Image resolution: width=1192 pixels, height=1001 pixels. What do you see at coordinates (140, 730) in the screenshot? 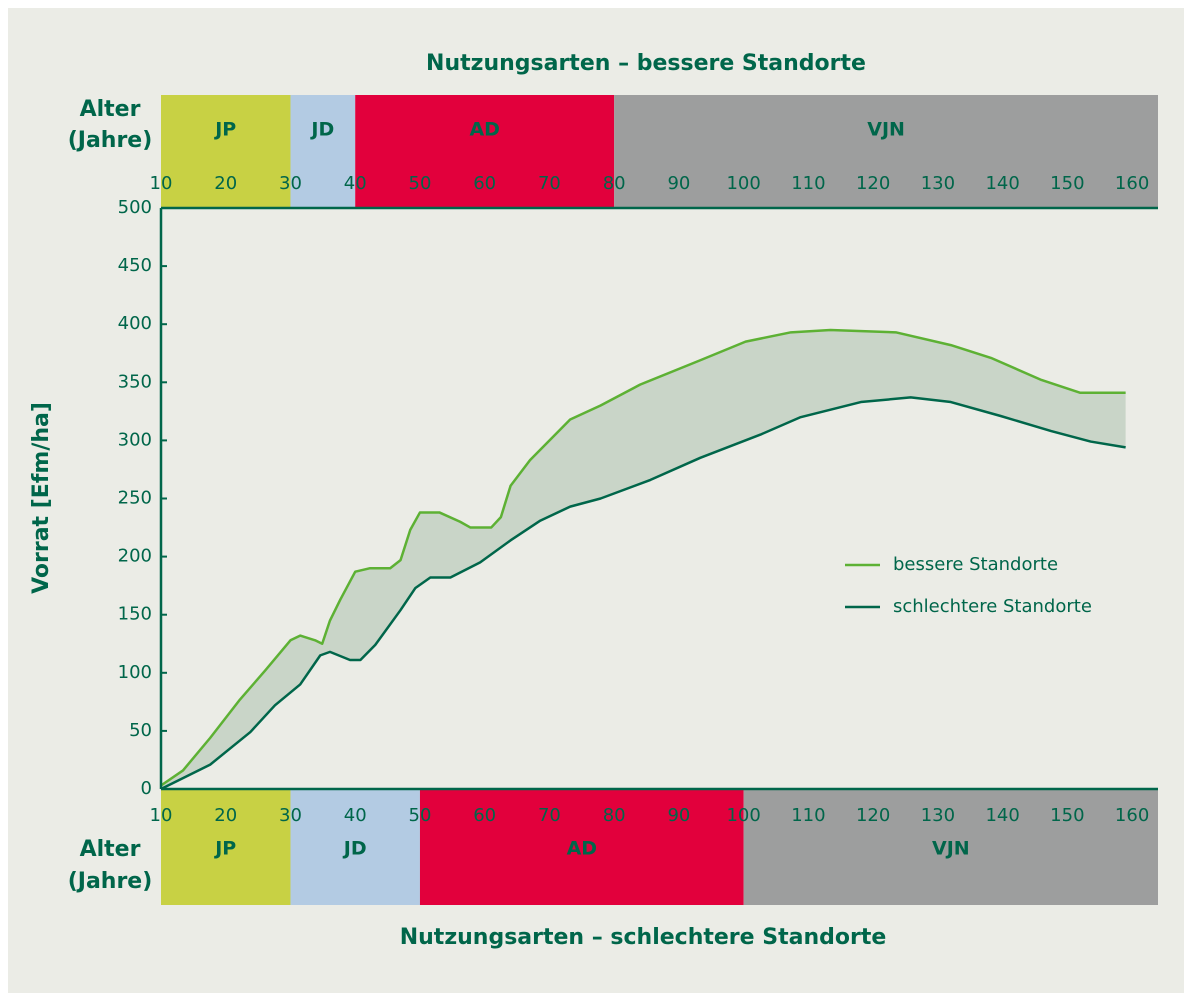
I see `y-tick-label: 50` at bounding box center [140, 730].